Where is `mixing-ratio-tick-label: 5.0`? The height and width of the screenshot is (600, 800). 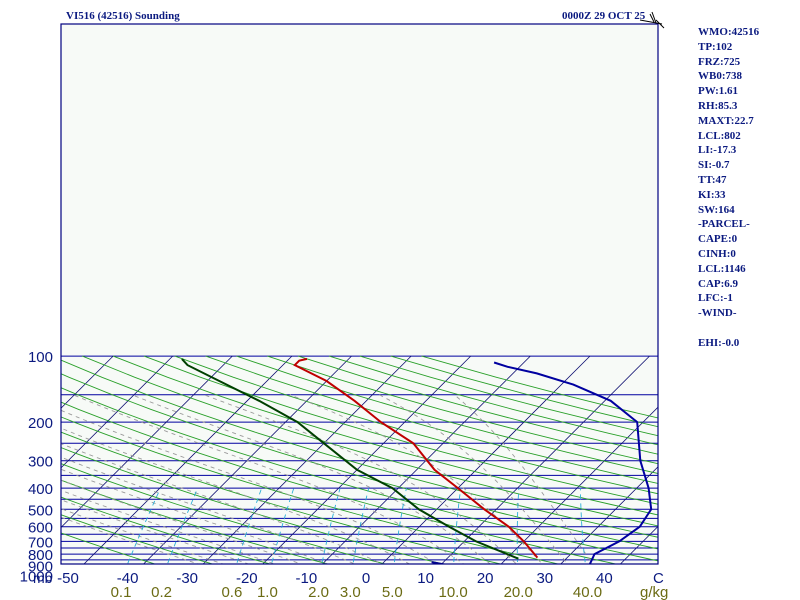
mixing-ratio-tick-label: 5.0 is located at coordinates (392, 592).